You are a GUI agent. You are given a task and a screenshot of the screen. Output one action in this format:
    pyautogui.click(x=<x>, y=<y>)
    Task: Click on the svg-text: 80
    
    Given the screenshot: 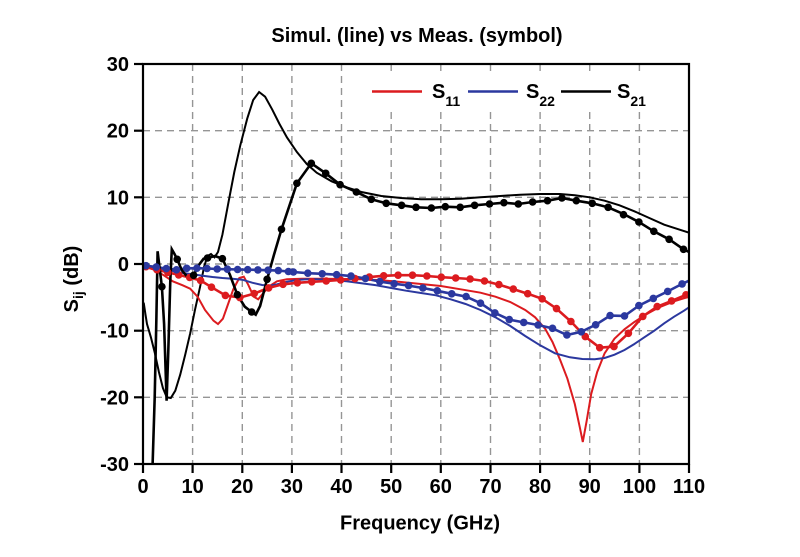 What is the action you would take?
    pyautogui.click(x=540, y=487)
    